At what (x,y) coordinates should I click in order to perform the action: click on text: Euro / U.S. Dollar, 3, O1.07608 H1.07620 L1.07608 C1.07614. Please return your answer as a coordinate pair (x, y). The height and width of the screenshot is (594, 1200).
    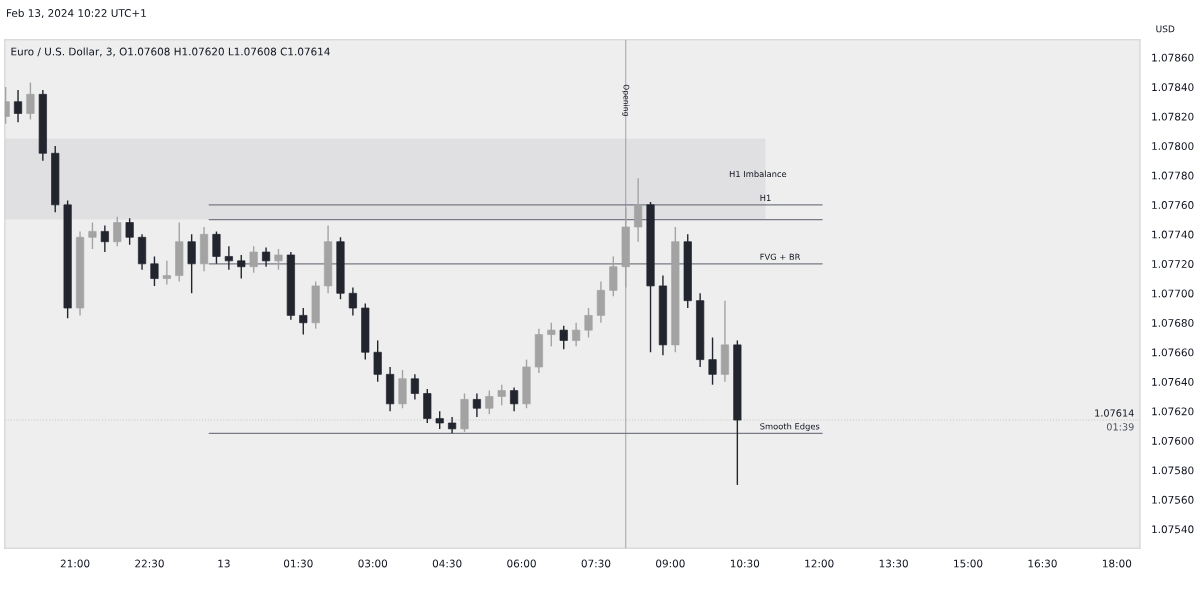
    Looking at the image, I should click on (170, 52).